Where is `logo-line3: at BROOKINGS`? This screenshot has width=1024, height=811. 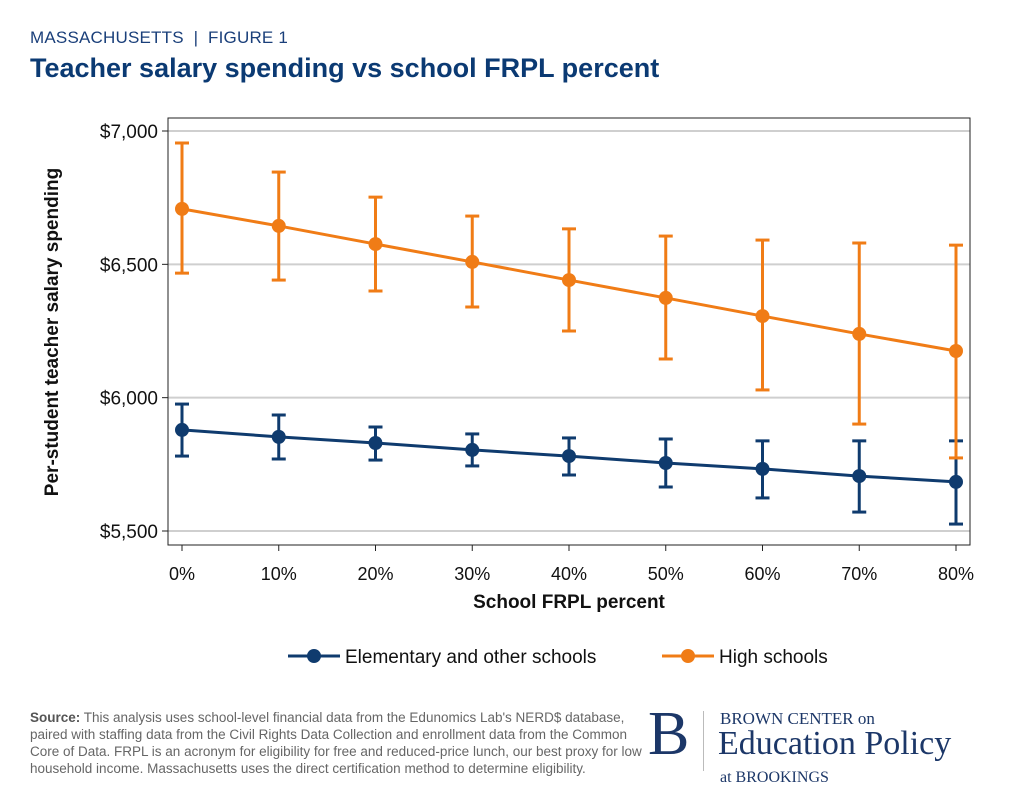 logo-line3: at BROOKINGS is located at coordinates (774, 777).